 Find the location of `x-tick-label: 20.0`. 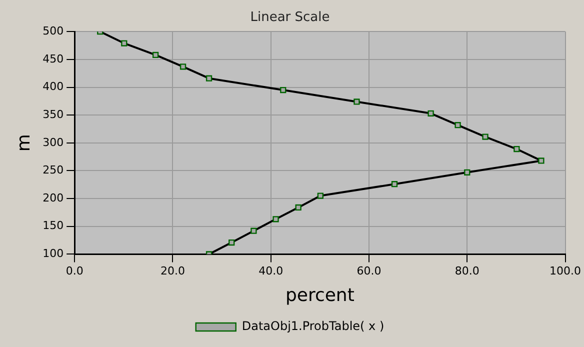

x-tick-label: 20.0 is located at coordinates (172, 271).